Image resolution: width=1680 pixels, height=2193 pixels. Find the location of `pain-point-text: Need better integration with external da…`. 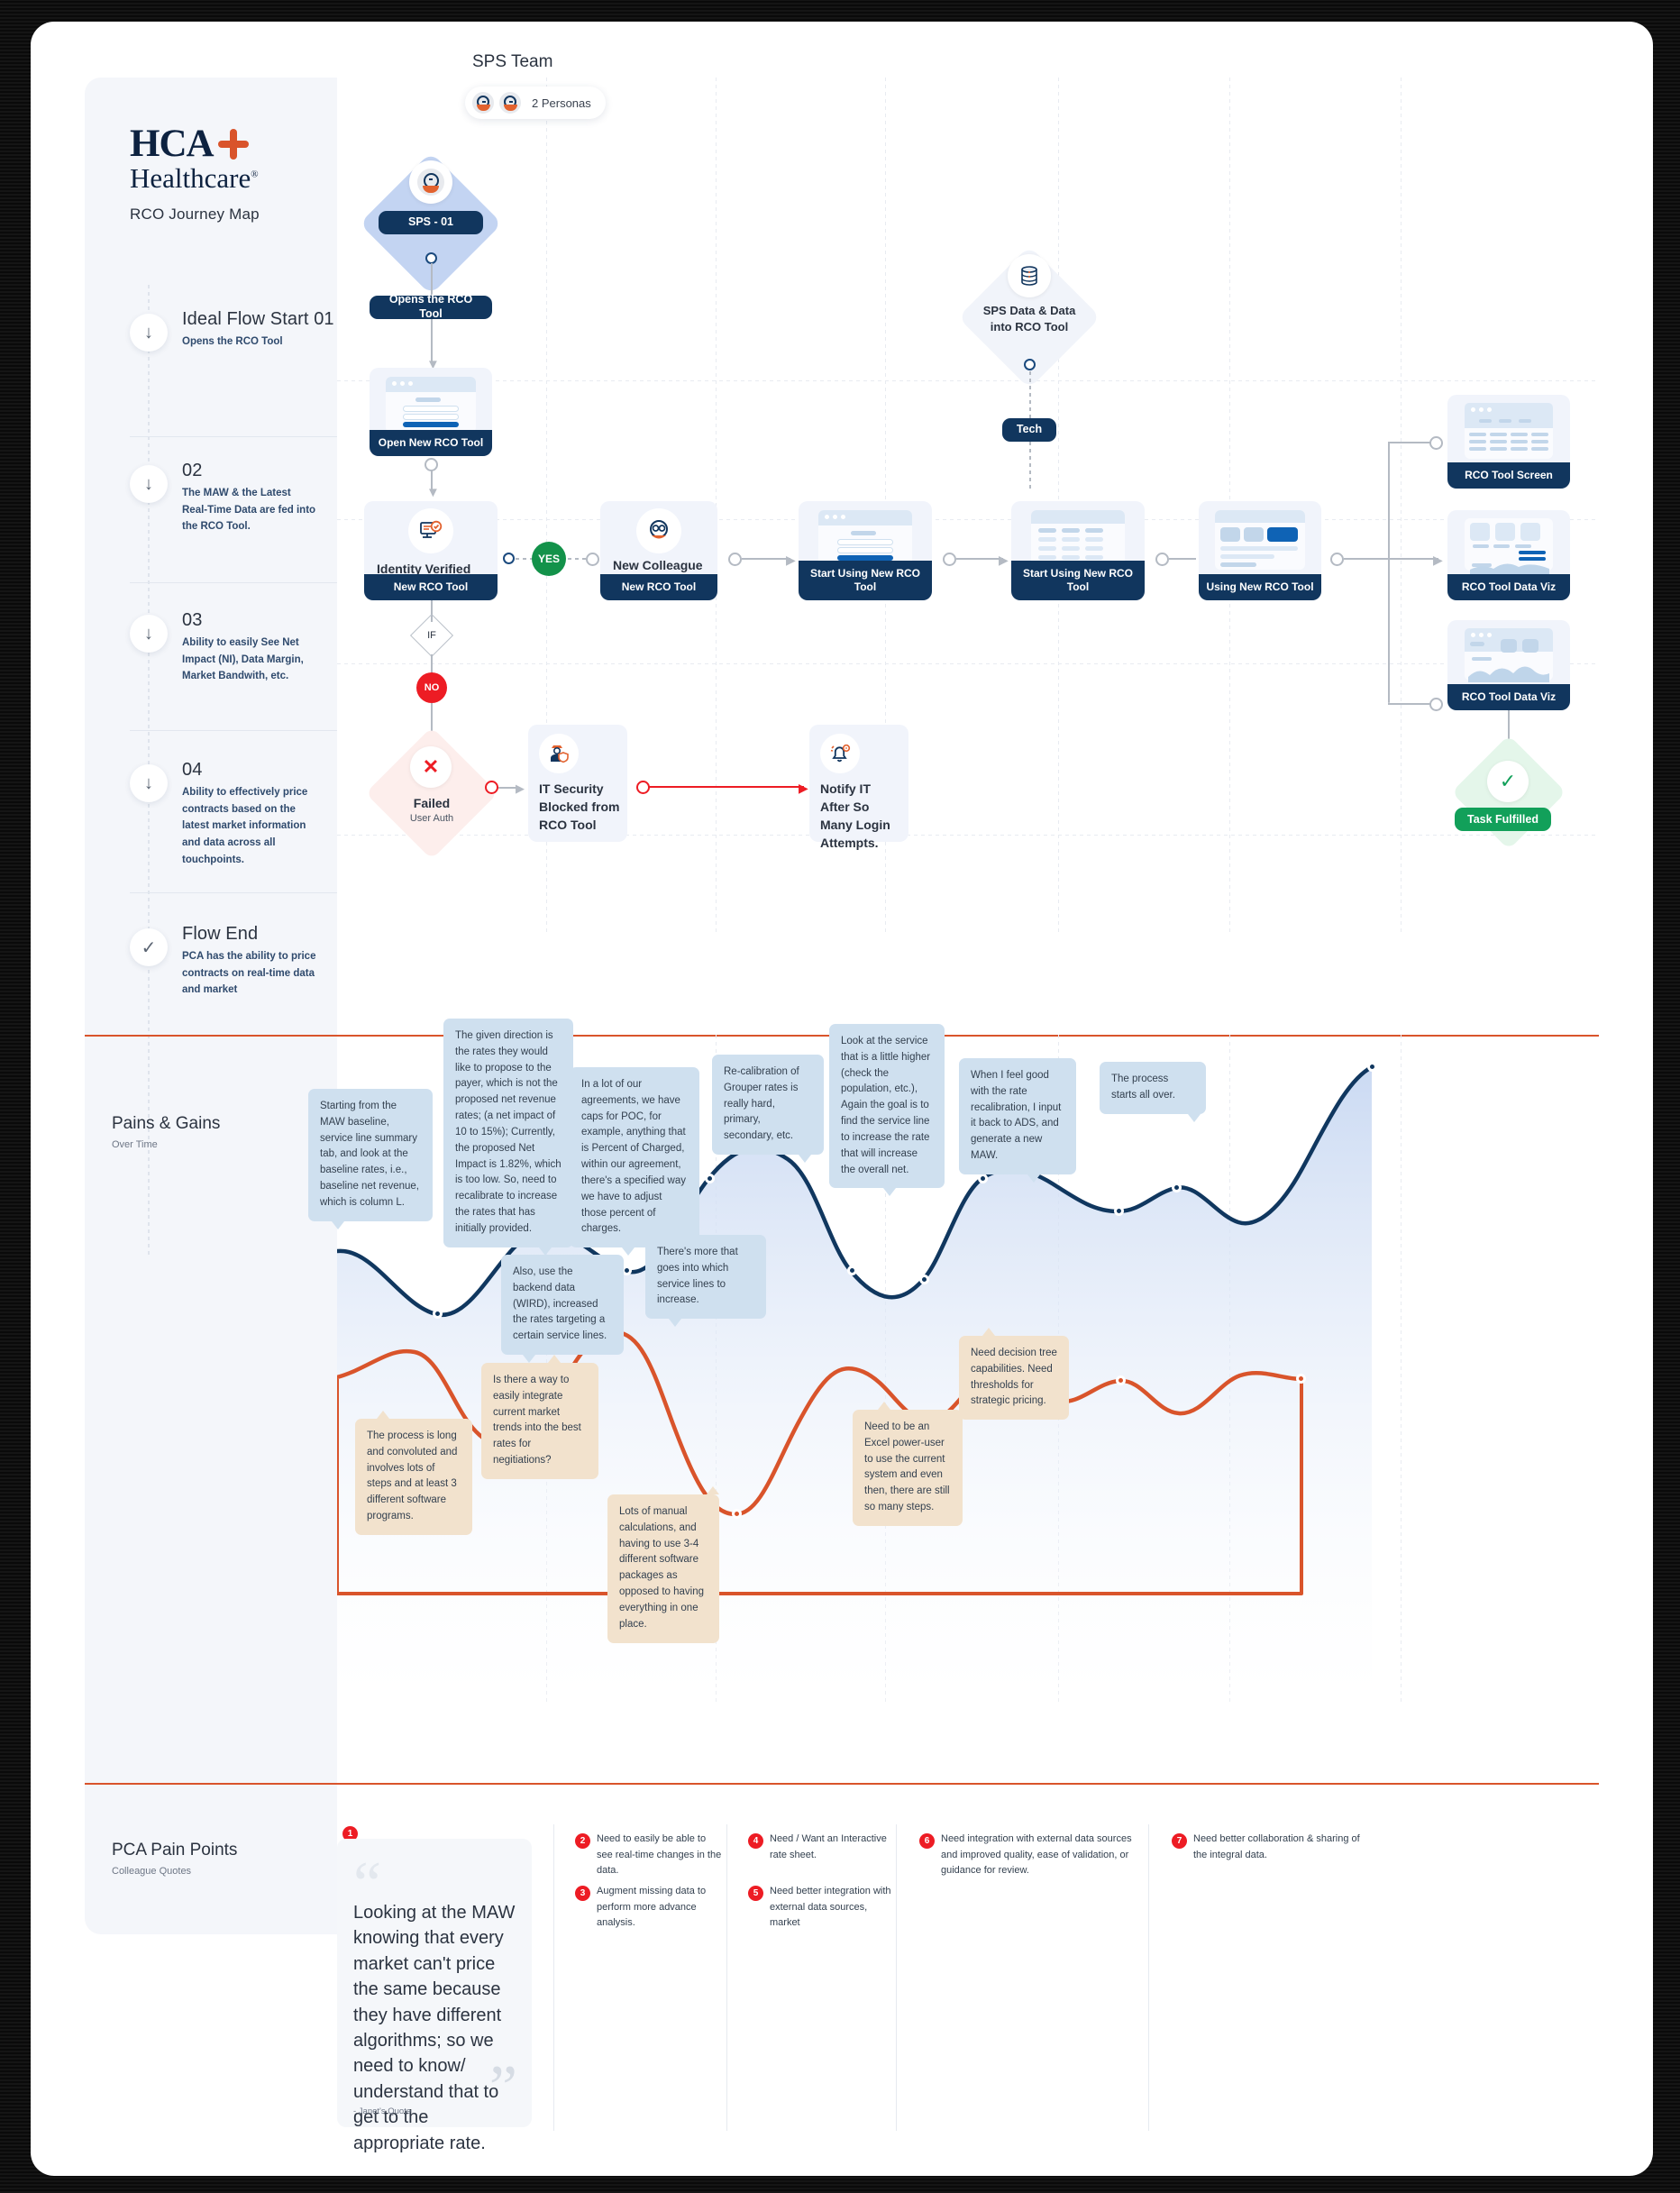

pain-point-text: Need better integration with external da… is located at coordinates (830, 1907).